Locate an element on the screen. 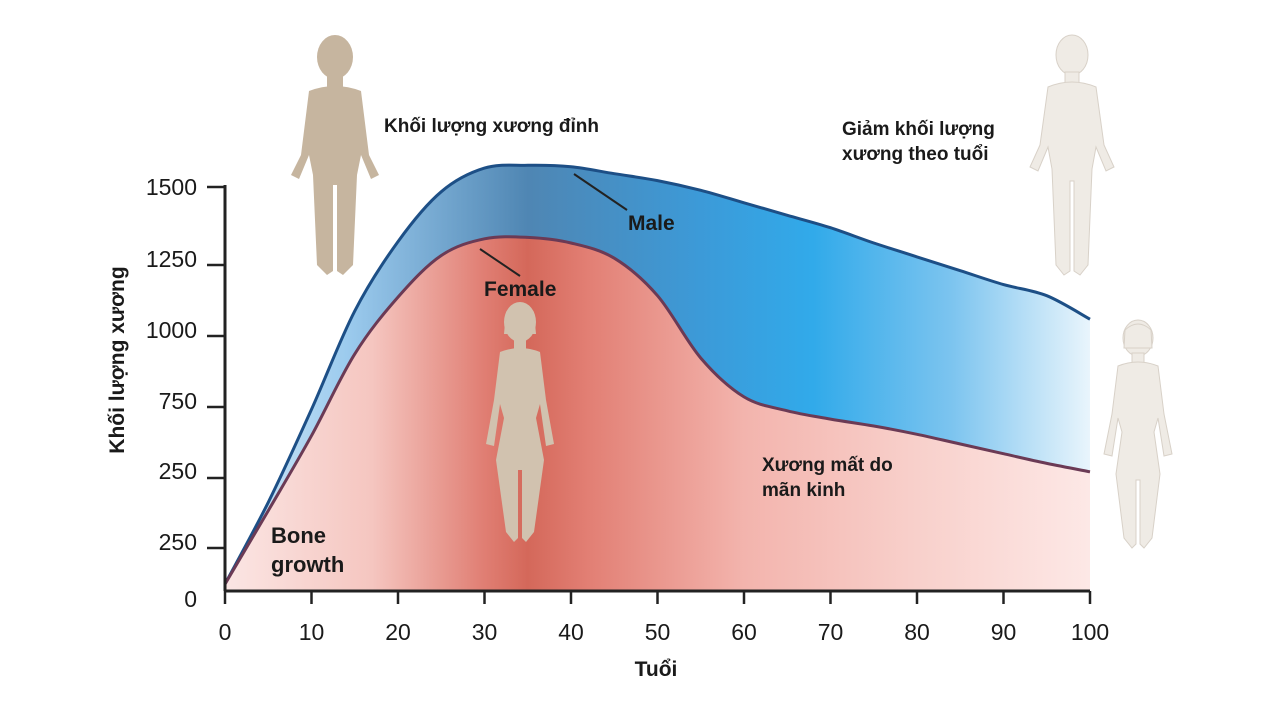  x-tick-label: 40 is located at coordinates (571, 632).